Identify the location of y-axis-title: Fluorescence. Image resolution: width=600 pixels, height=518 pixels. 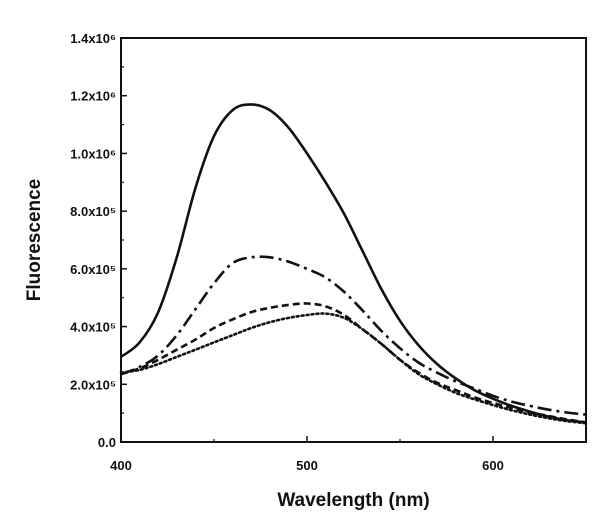
(34, 240).